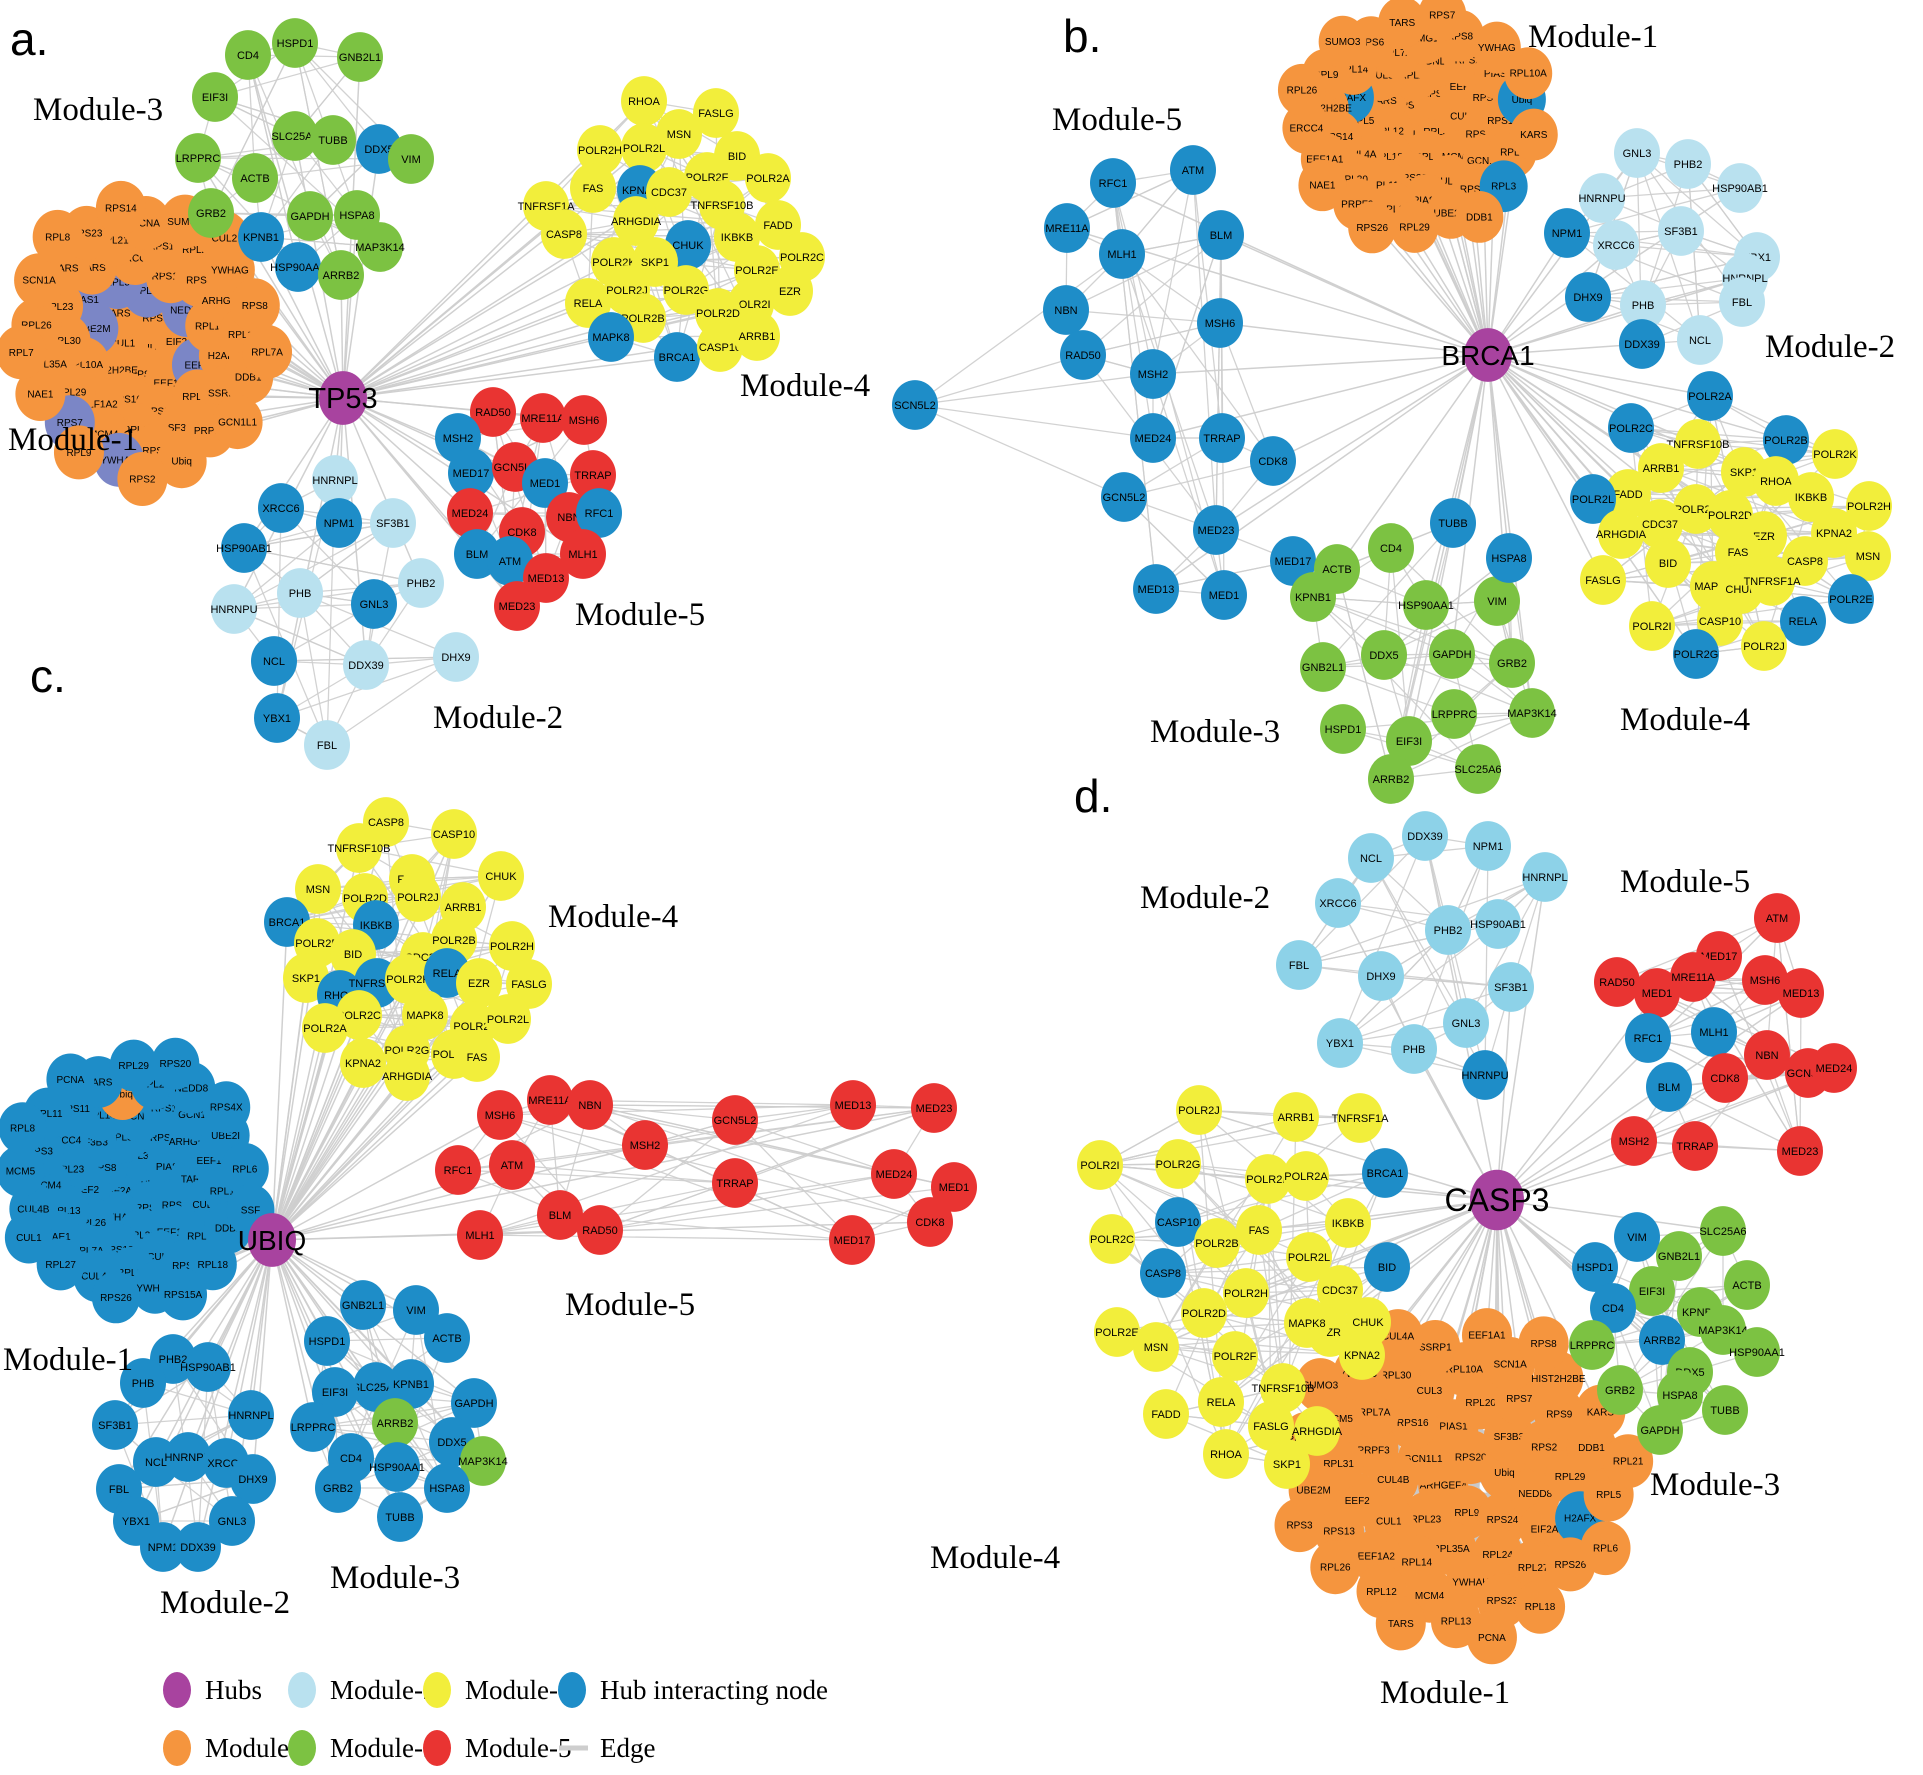 The width and height of the screenshot is (1923, 1775). Describe the element at coordinates (1613, 1308) in the screenshot. I see `node-CD4: CD4` at that location.